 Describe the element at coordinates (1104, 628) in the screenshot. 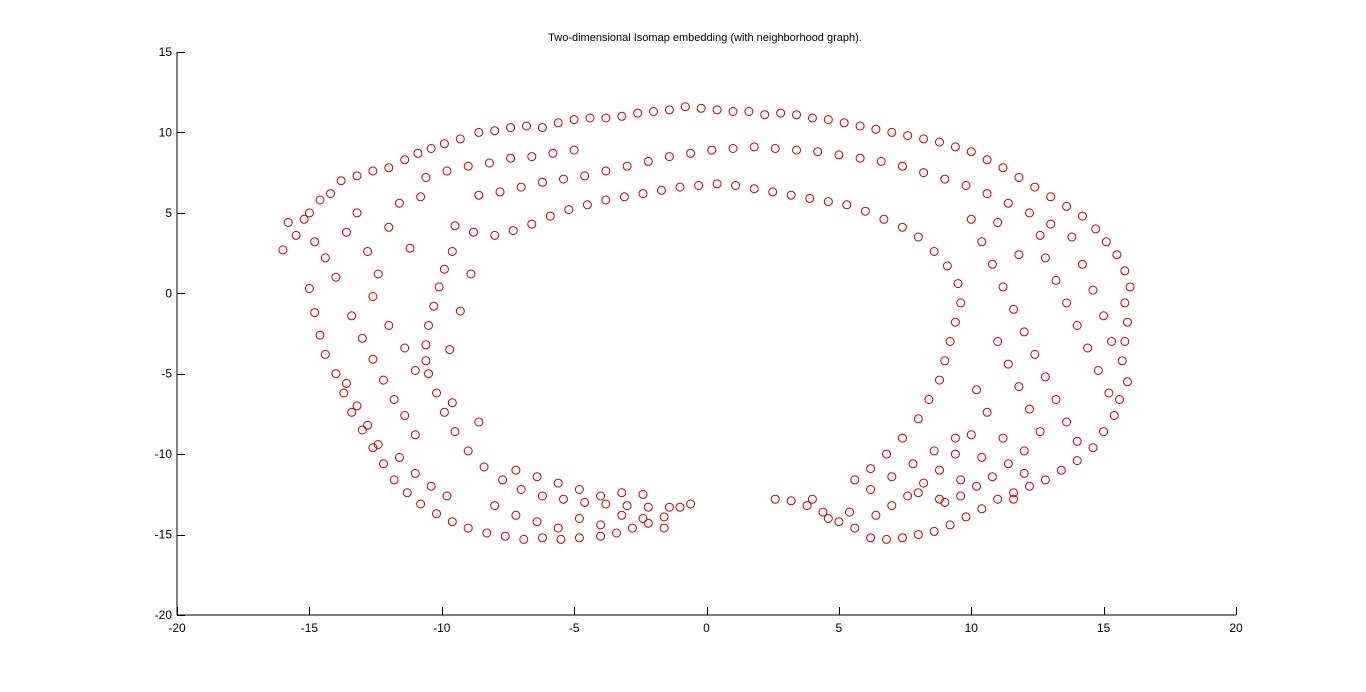

I see `x-tick-label: 15` at that location.